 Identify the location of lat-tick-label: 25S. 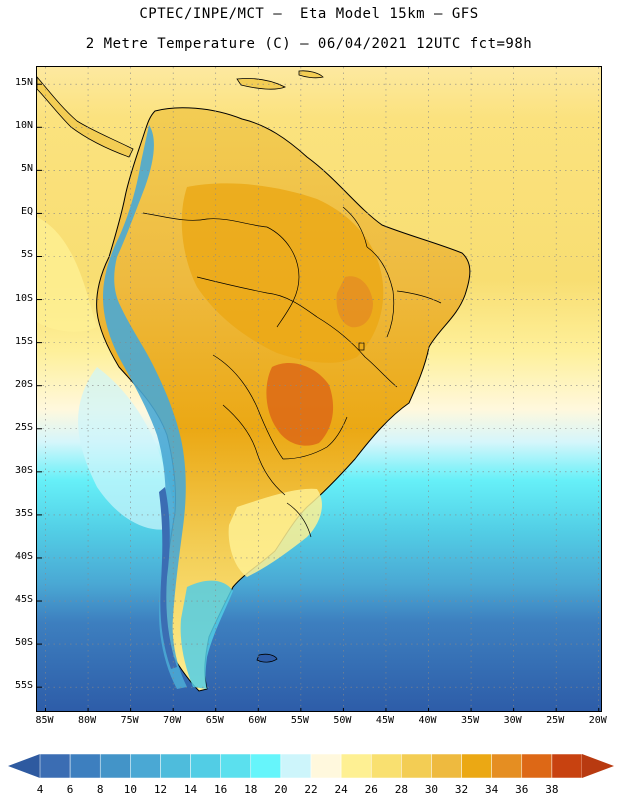
(23, 427).